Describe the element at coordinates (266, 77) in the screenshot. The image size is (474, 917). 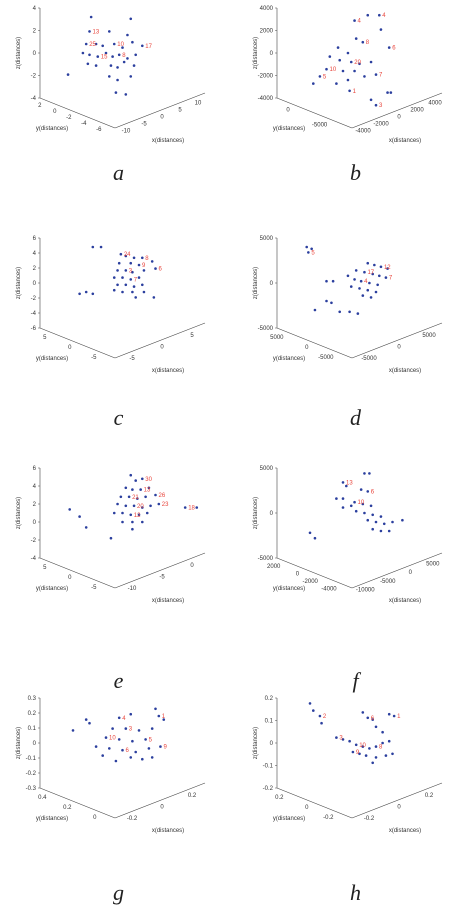
I see `z-tick-label: -2000` at that location.